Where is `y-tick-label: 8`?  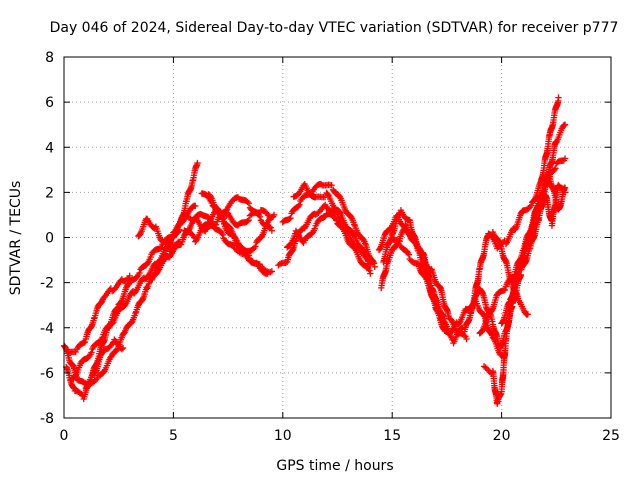
y-tick-label: 8 is located at coordinates (49, 58).